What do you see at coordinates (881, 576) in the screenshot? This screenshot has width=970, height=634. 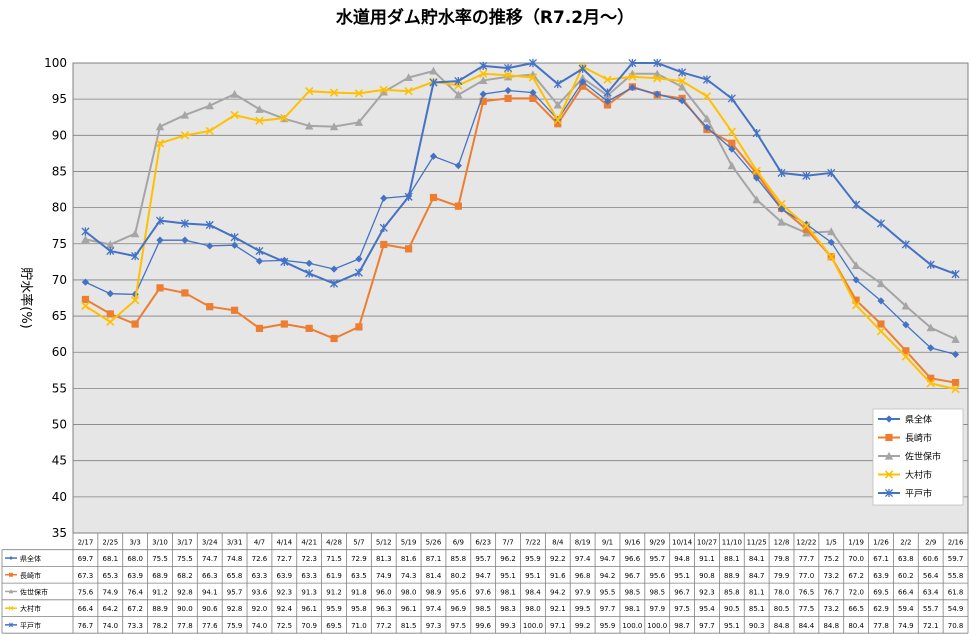 I see `table-cell: 63.9` at bounding box center [881, 576].